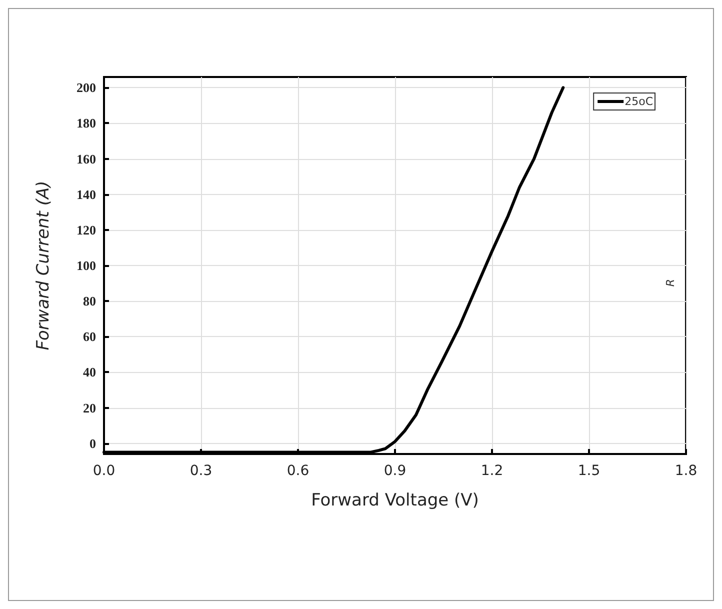 This screenshot has height=609, width=722. I want to click on y-tick-label: 200, so click(86, 88).